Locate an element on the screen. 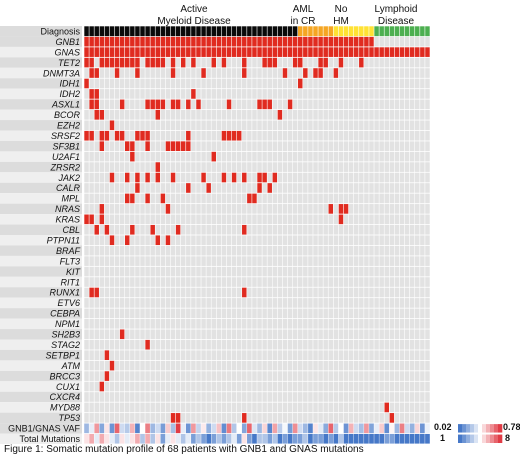  row-band-brcc3 is located at coordinates (41, 376).